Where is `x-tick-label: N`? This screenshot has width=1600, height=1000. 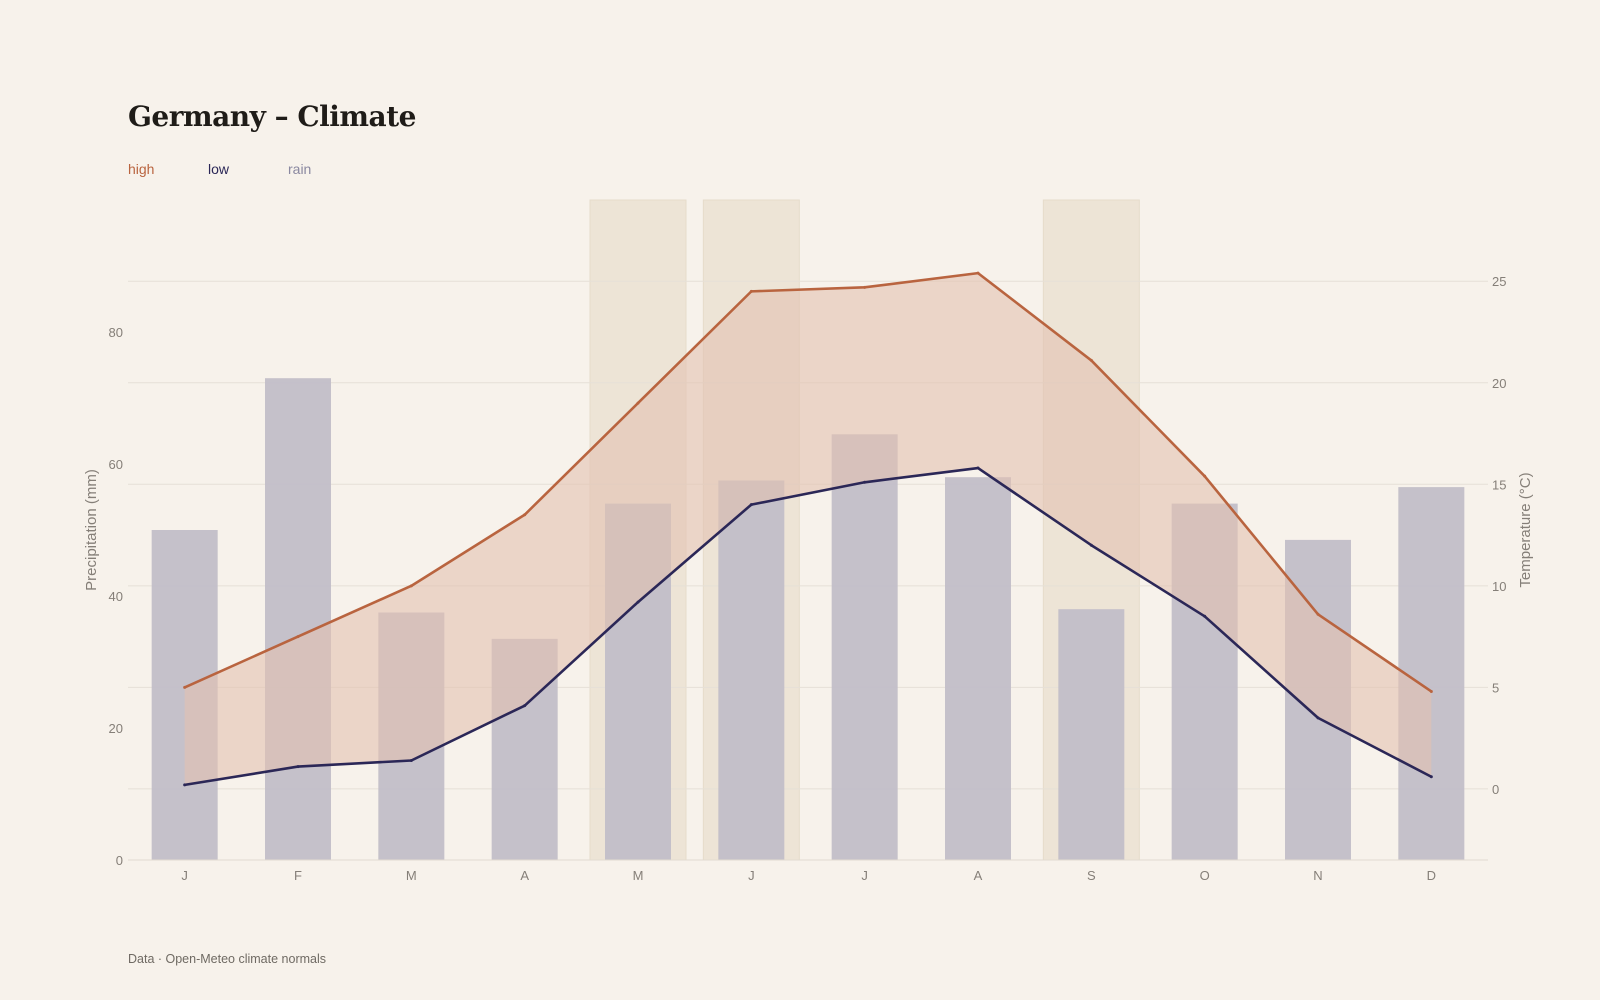 x-tick-label: N is located at coordinates (1317, 875).